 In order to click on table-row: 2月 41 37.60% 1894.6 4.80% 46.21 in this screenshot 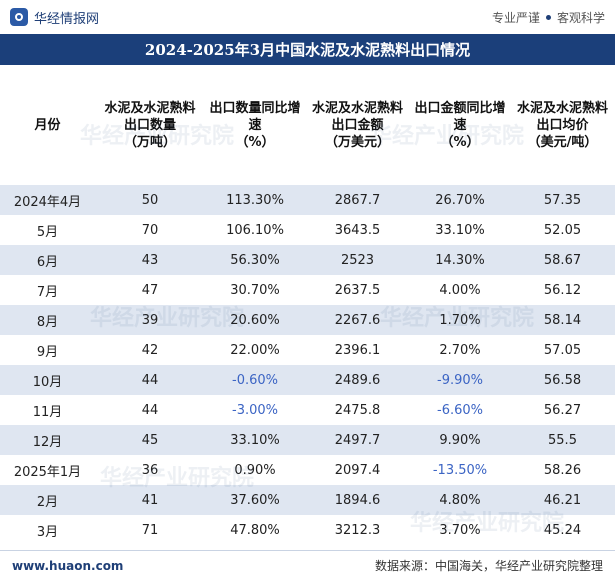, I will do `click(307, 500)`.